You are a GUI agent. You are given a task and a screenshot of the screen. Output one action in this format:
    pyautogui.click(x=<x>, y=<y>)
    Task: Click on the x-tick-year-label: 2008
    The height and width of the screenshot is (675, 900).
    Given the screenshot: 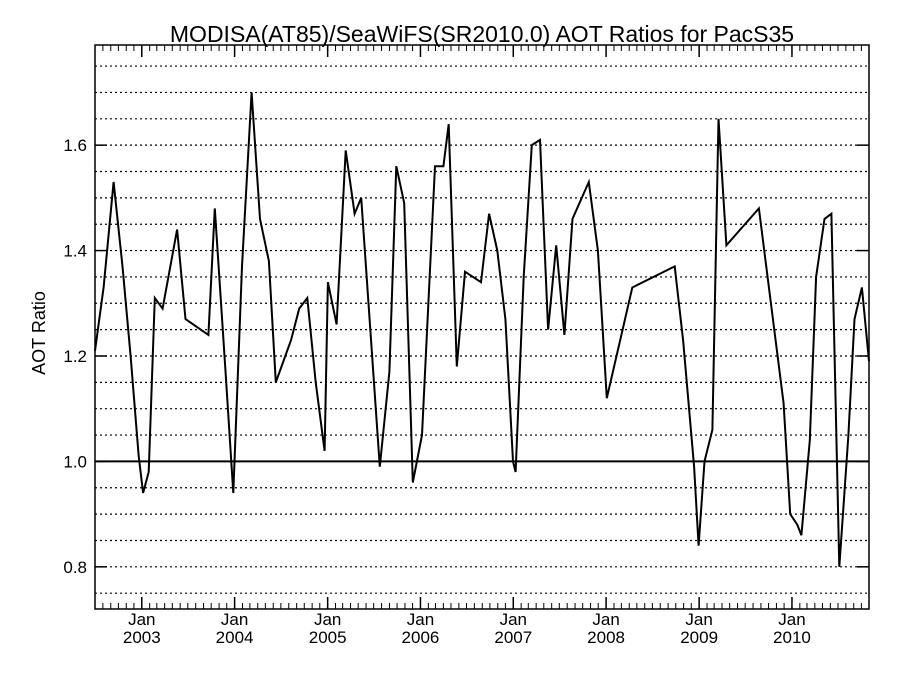 What is the action you would take?
    pyautogui.click(x=606, y=637)
    